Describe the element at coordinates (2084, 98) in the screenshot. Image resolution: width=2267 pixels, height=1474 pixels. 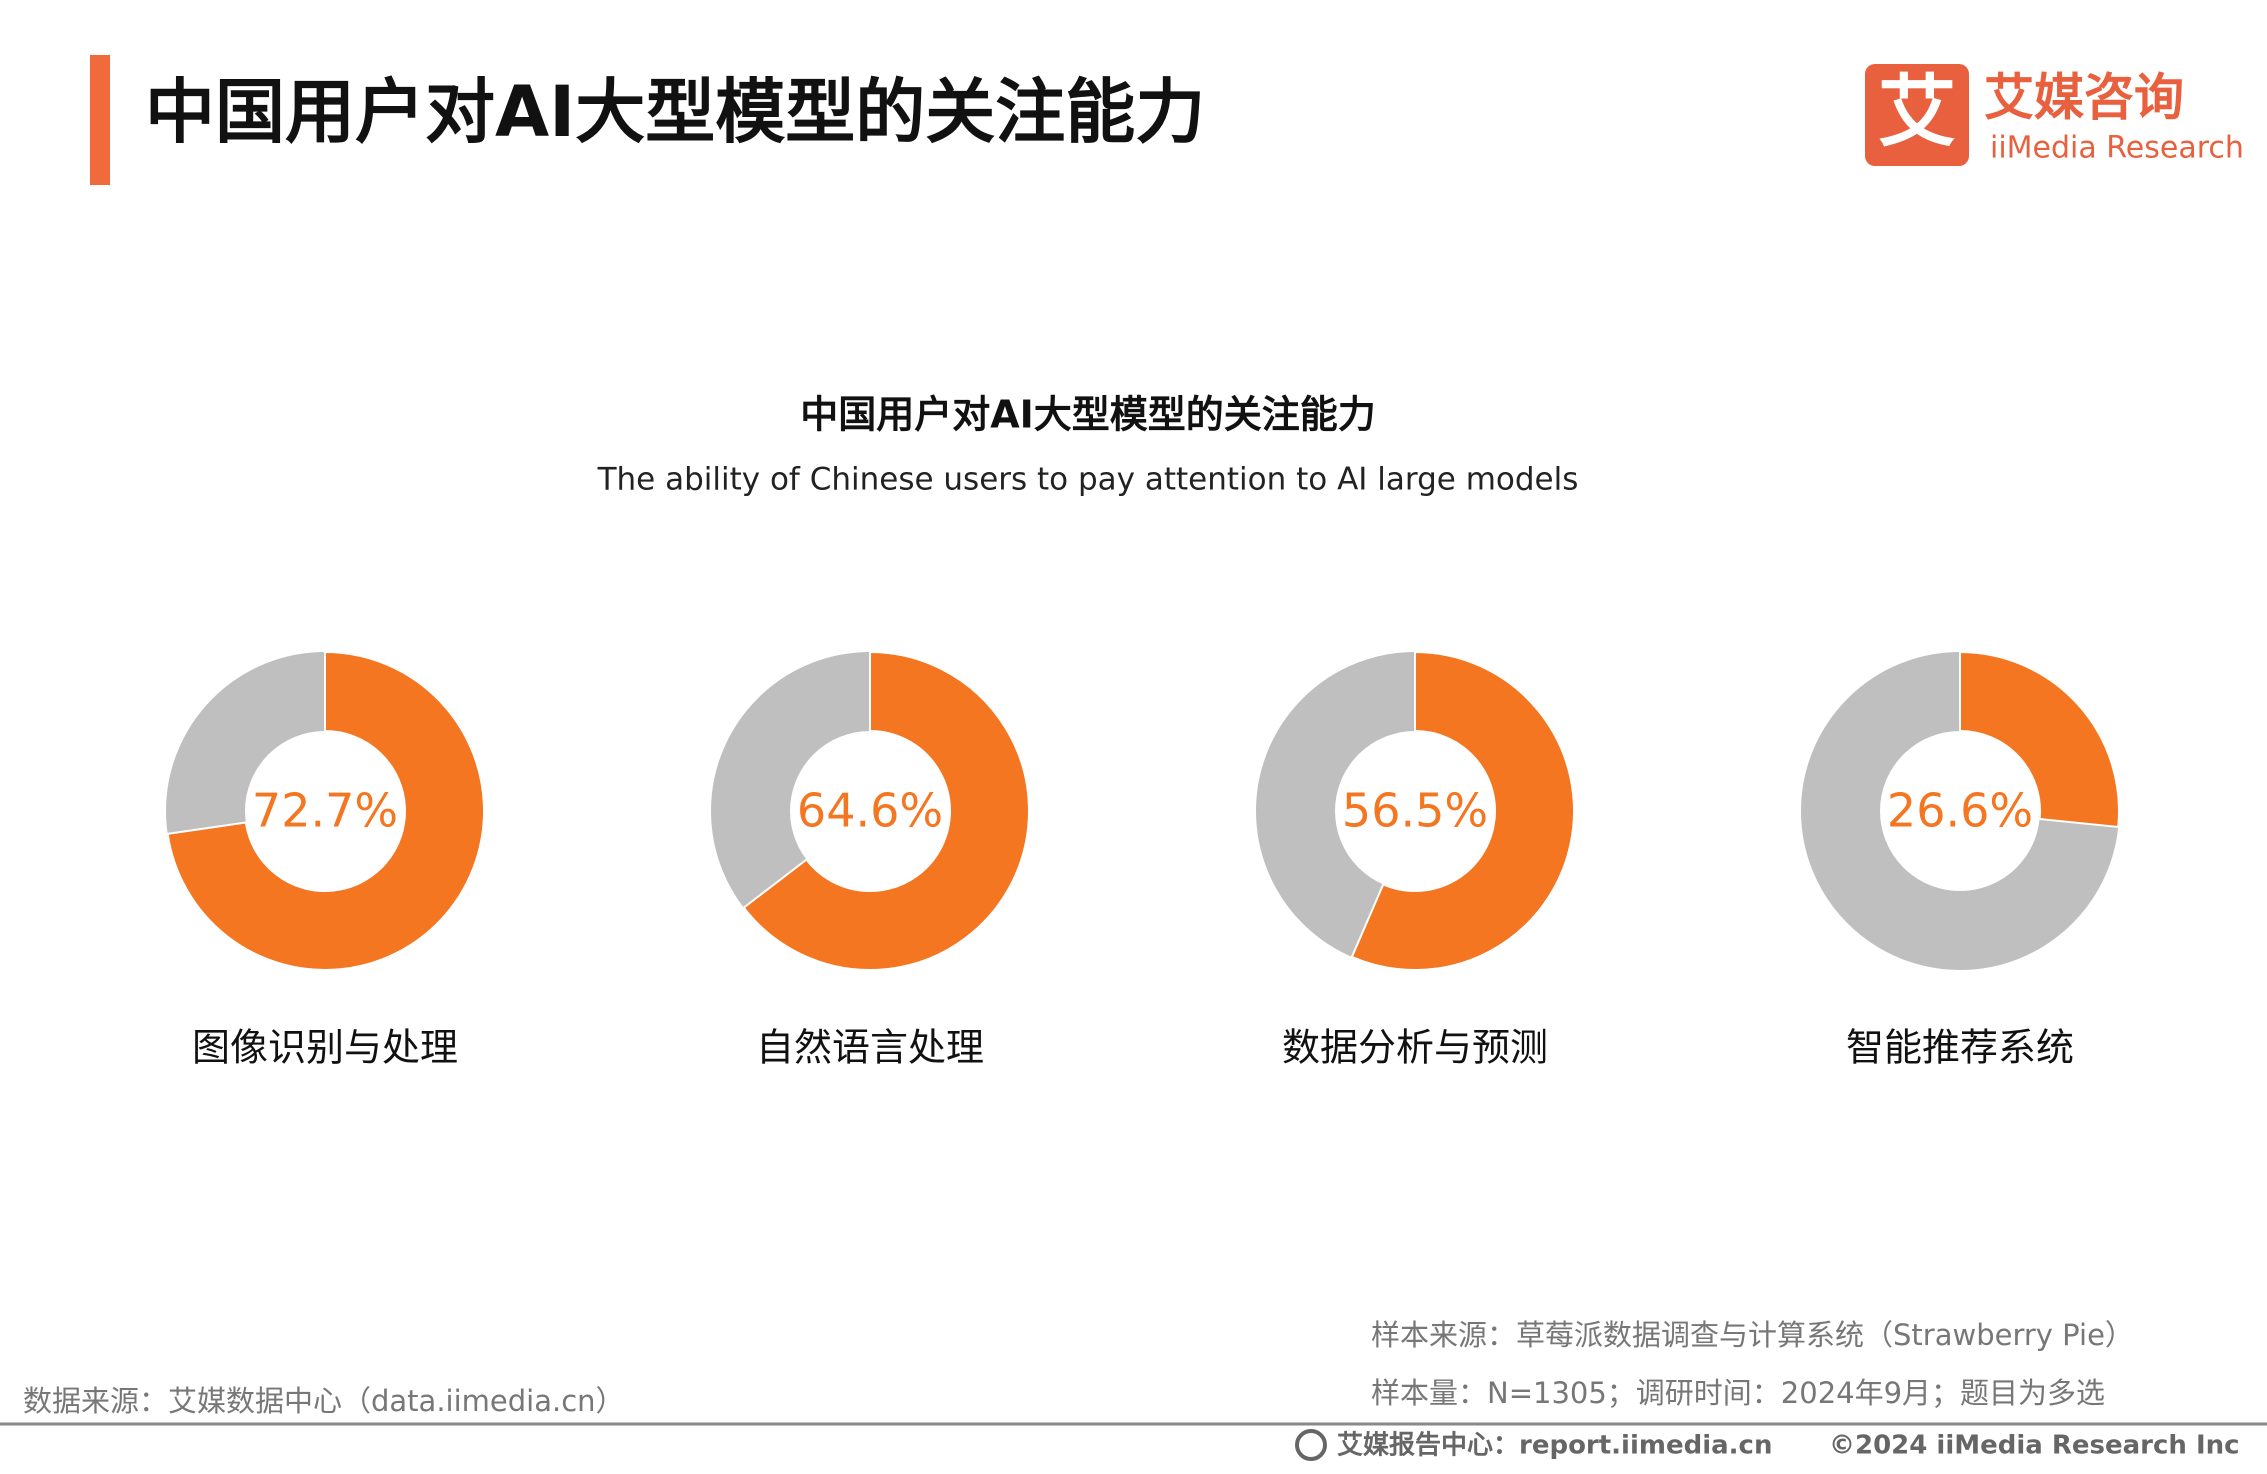
I see `logo-name: 艾媒咨询` at that location.